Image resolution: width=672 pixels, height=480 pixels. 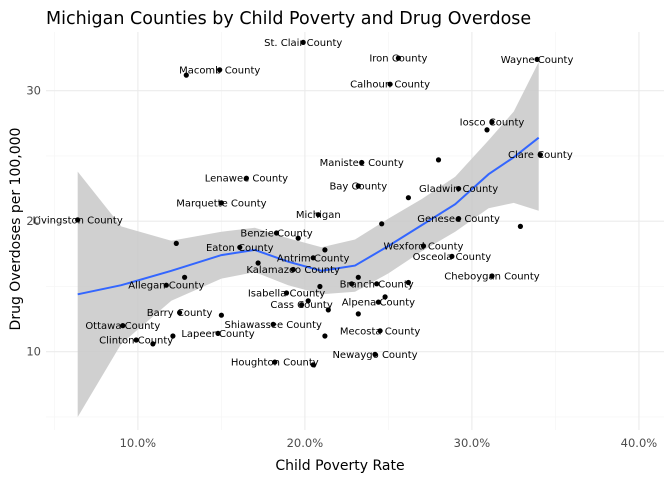 What do you see at coordinates (389, 443) in the screenshot?
I see `x-tick-labels: 10.0% 20.0% 30.0% 40.0%` at bounding box center [389, 443].